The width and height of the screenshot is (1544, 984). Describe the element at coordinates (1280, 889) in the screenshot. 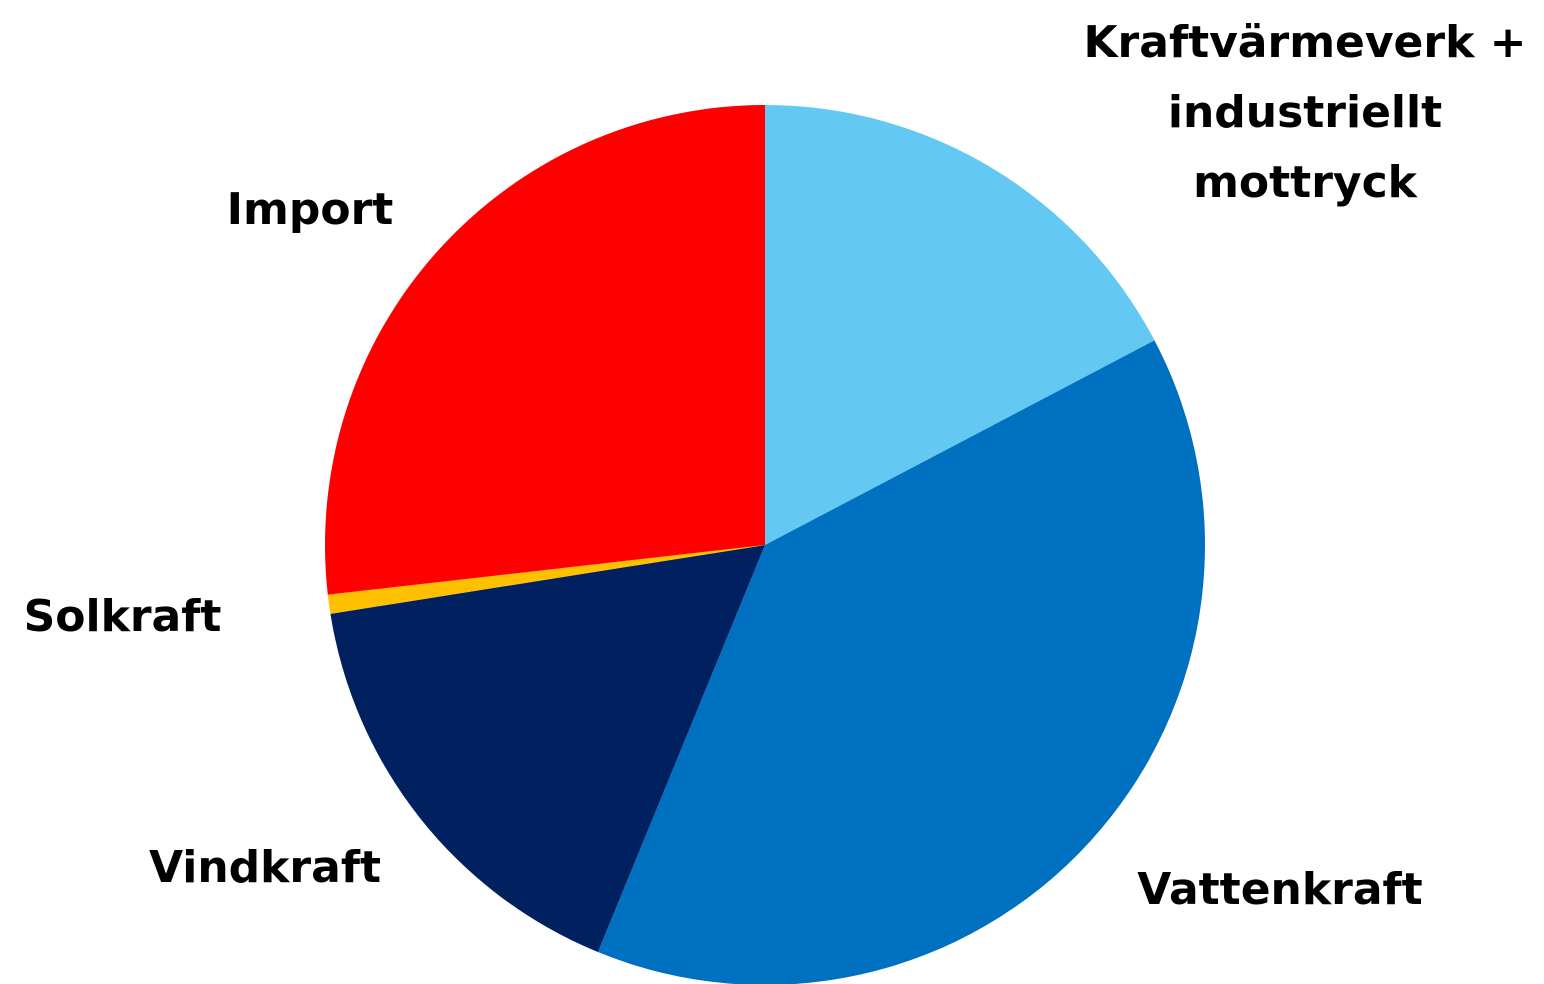

I see `slice-label: Vattenkraft` at that location.